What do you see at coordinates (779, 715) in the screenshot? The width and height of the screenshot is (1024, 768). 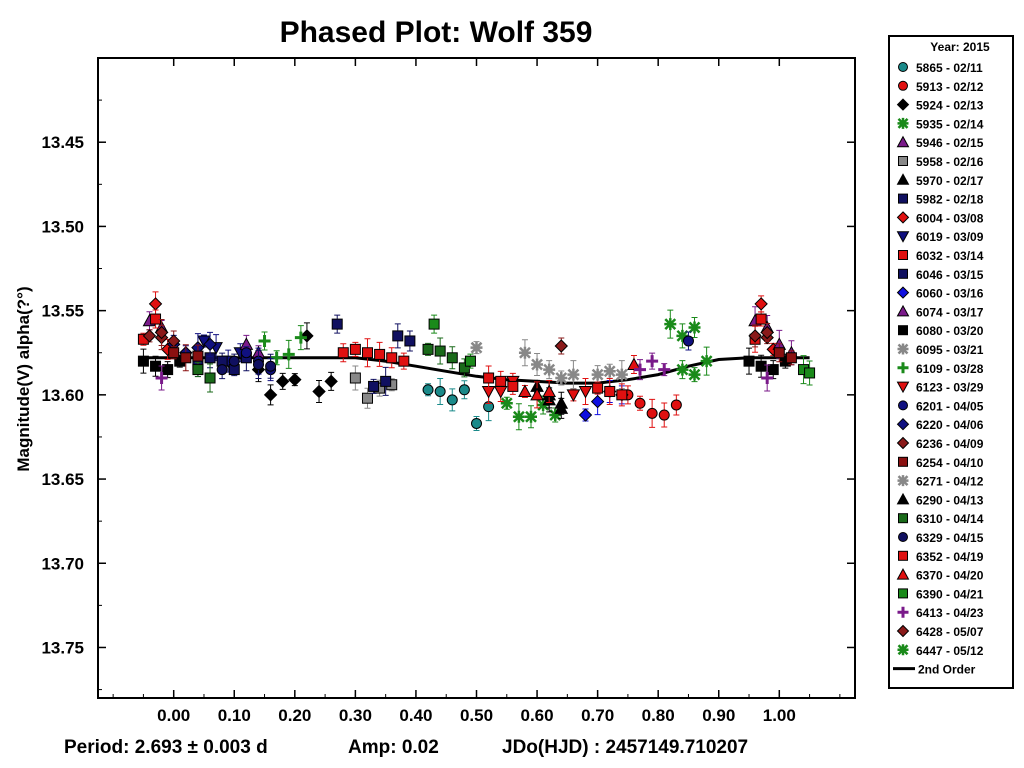 I see `x-tick-label: 1.00` at bounding box center [779, 715].